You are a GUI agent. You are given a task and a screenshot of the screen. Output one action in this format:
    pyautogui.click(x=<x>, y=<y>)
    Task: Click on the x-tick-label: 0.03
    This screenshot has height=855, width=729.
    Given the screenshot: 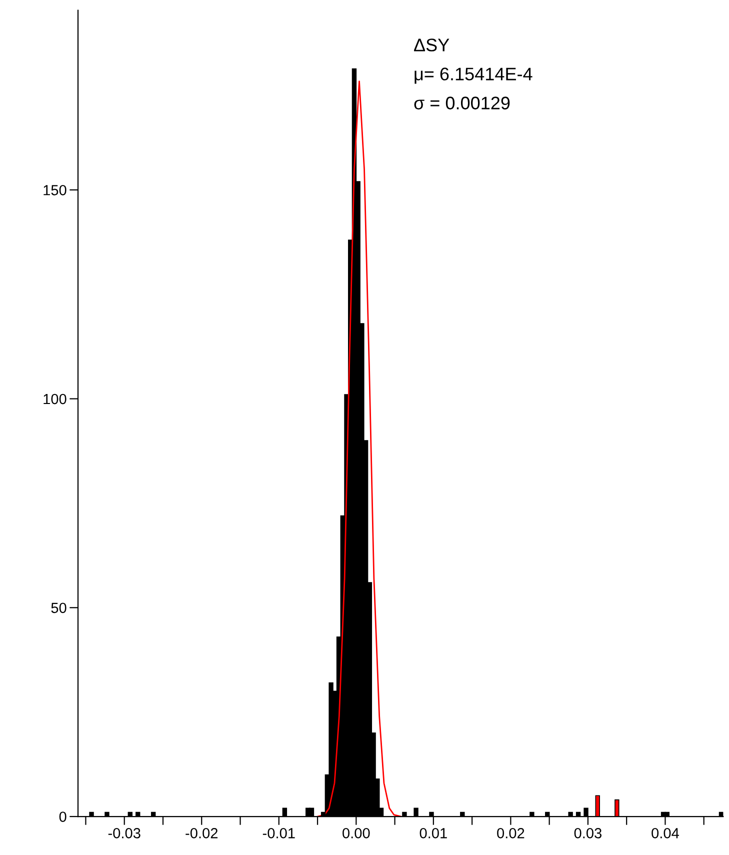 What is the action you would take?
    pyautogui.click(x=588, y=833)
    